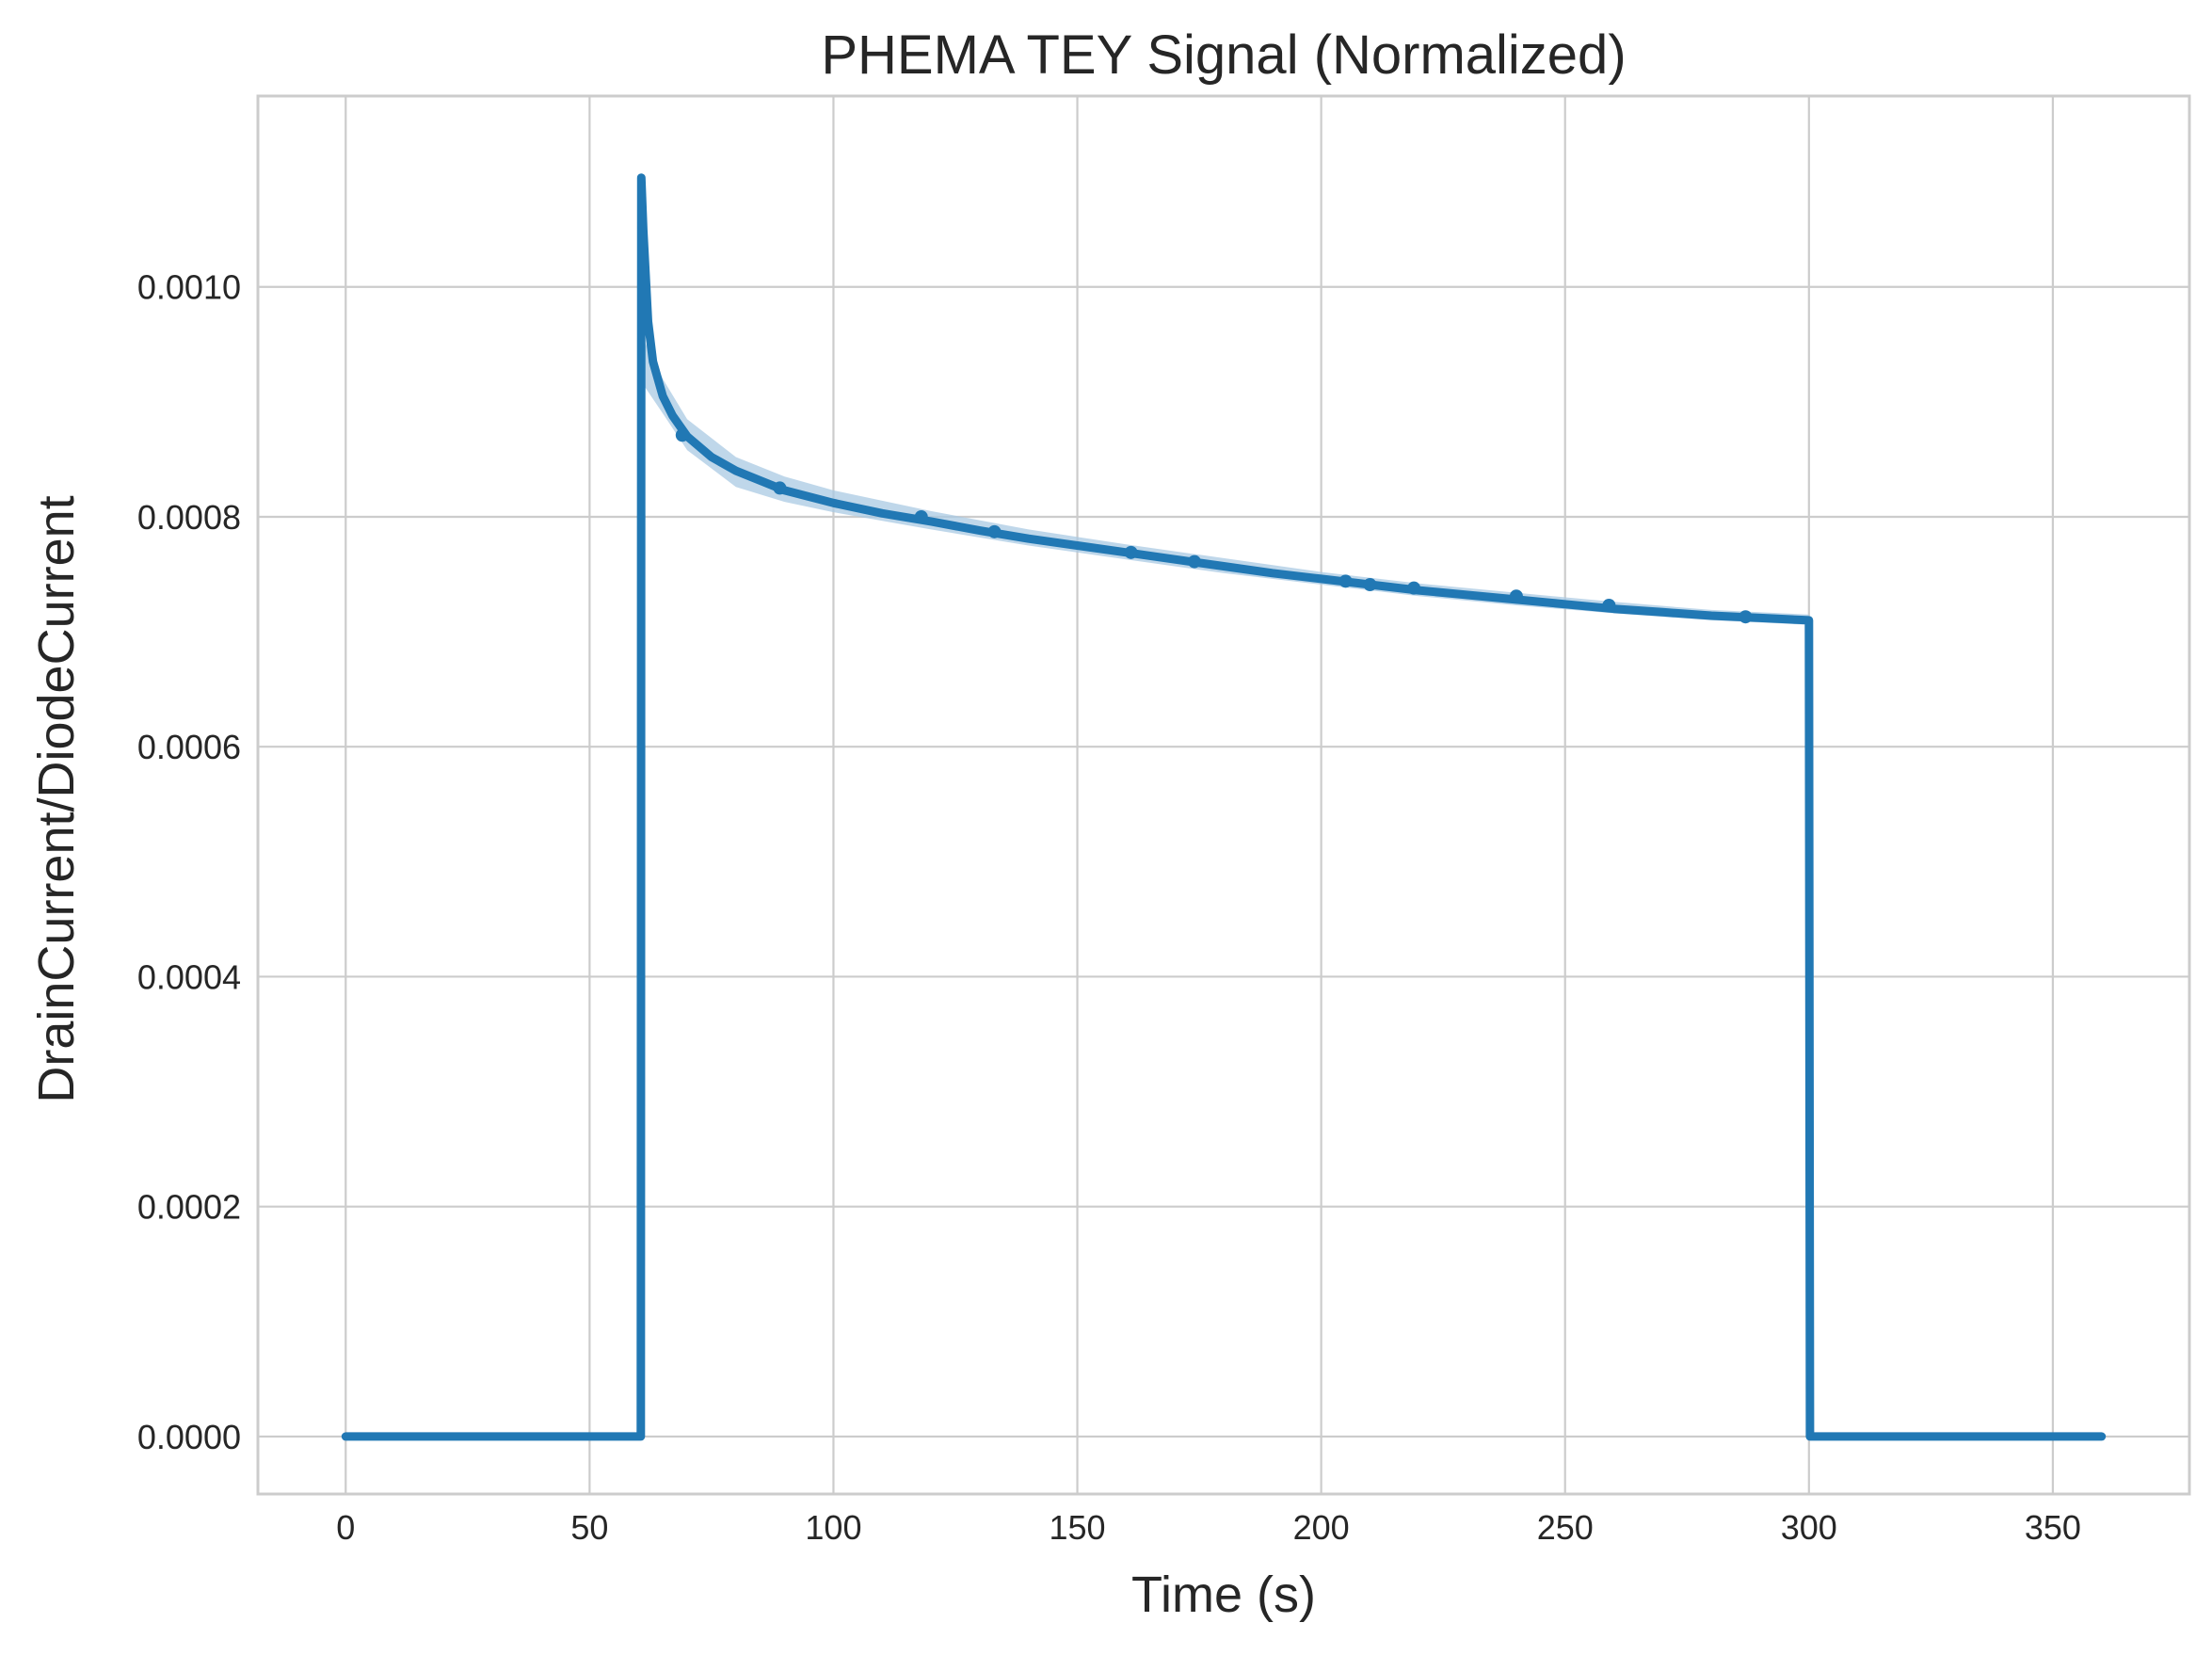  Describe the element at coordinates (56, 798) in the screenshot. I see `y-axis-label: DrainCurrent/DiodeCurrent` at that location.